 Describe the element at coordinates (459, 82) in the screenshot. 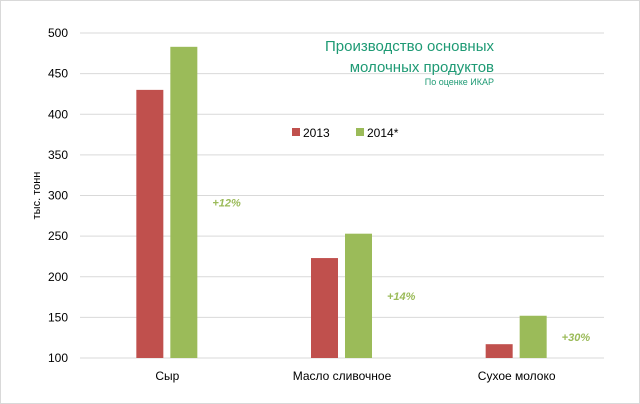

I see `chart-subtitle: По оценке ИКАР` at that location.